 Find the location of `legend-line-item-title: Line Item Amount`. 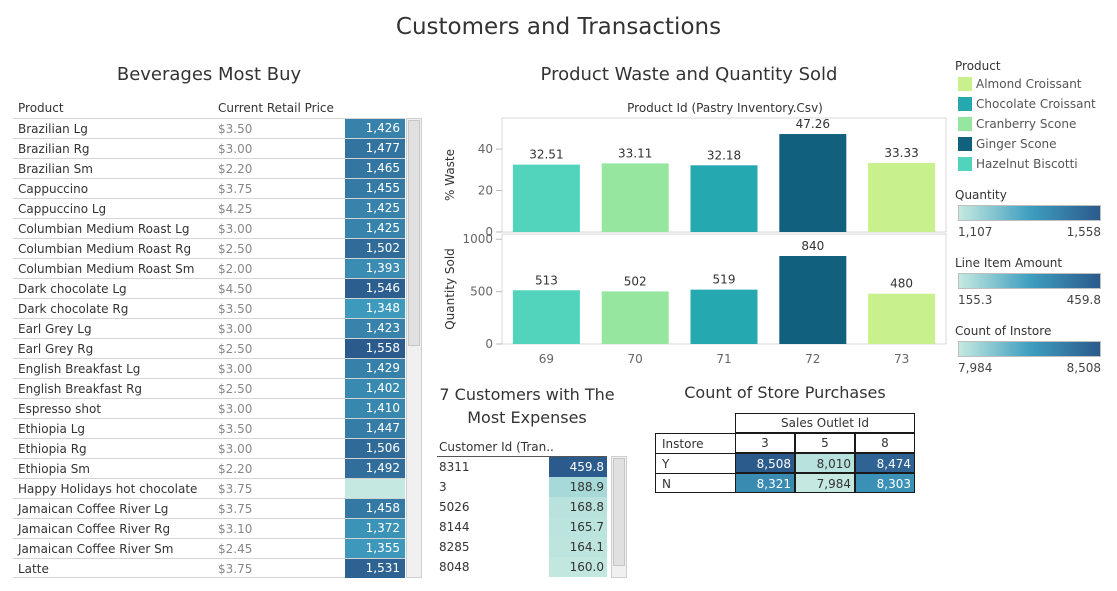

legend-line-item-title: Line Item Amount is located at coordinates (1009, 263).